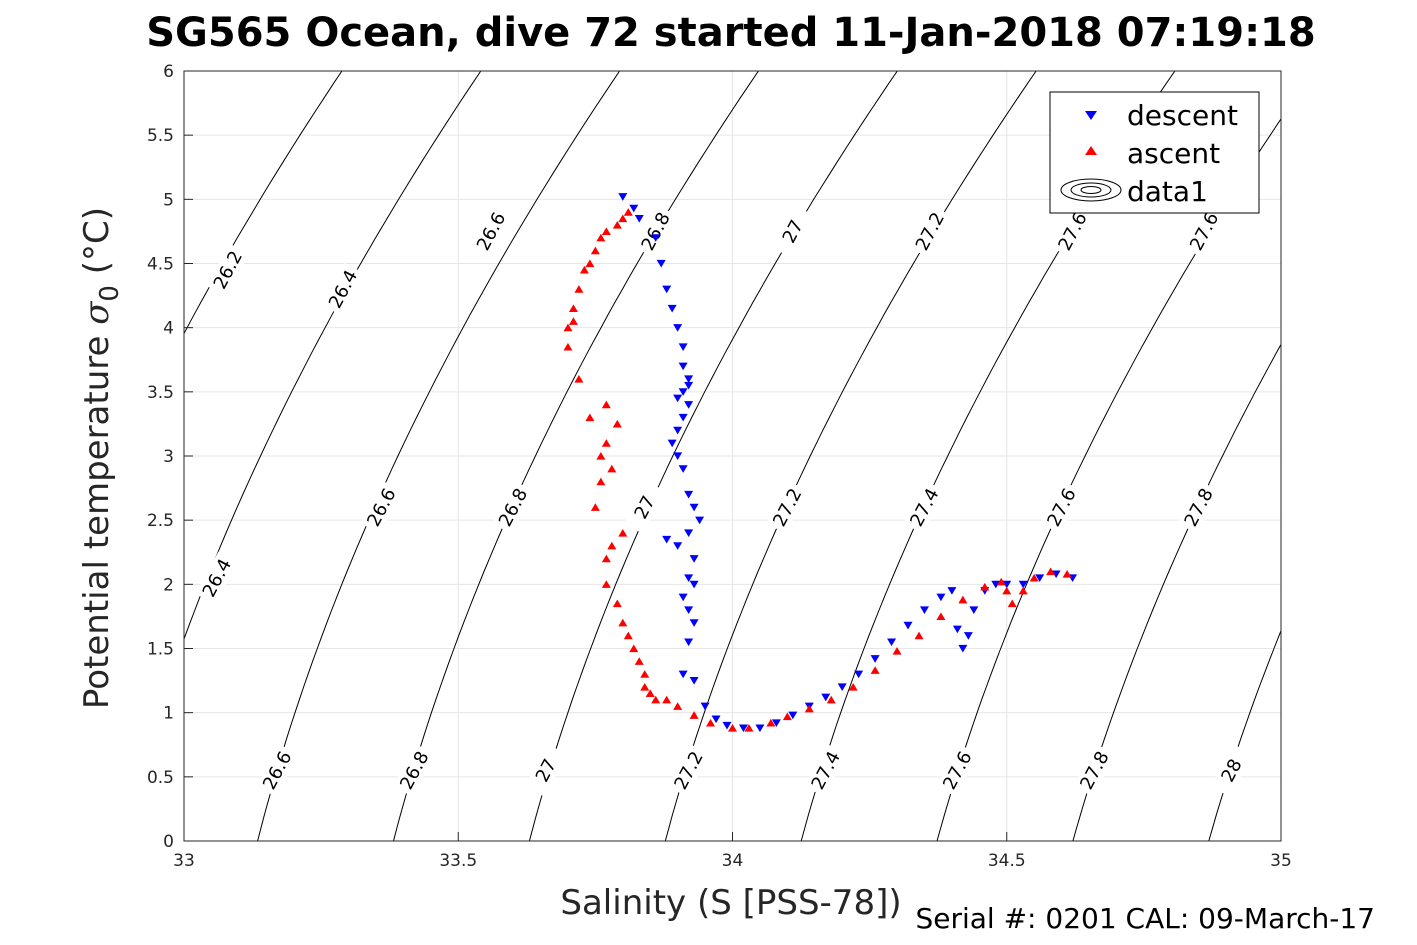 The width and height of the screenshot is (1417, 945). Describe the element at coordinates (97, 313) in the screenshot. I see `y-axis-label-symbol: σ` at that location.